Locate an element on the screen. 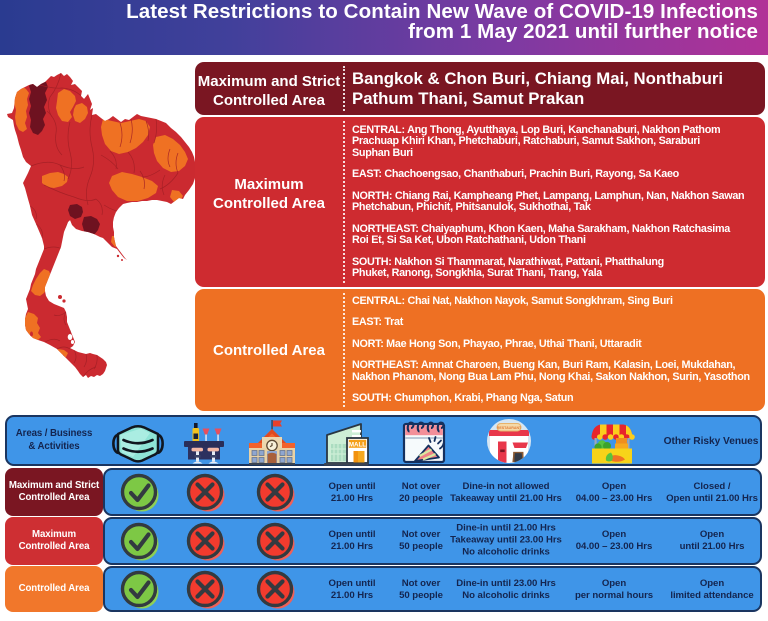 This screenshot has width=768, height=621. svg-text: RESTAURANT is located at coordinates (509, 428).